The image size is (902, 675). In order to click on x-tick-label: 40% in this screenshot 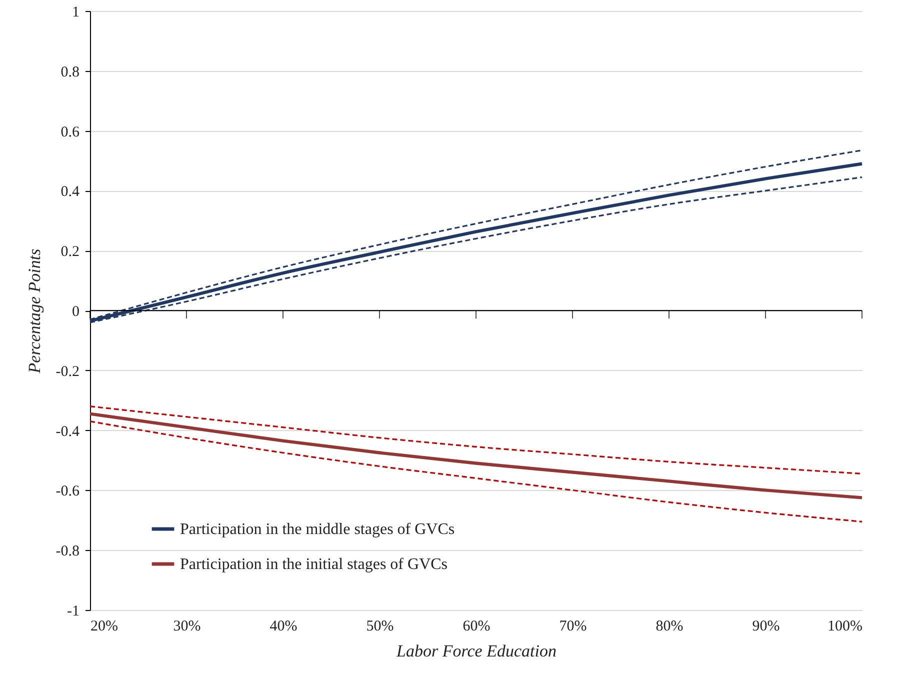, I will do `click(284, 626)`.